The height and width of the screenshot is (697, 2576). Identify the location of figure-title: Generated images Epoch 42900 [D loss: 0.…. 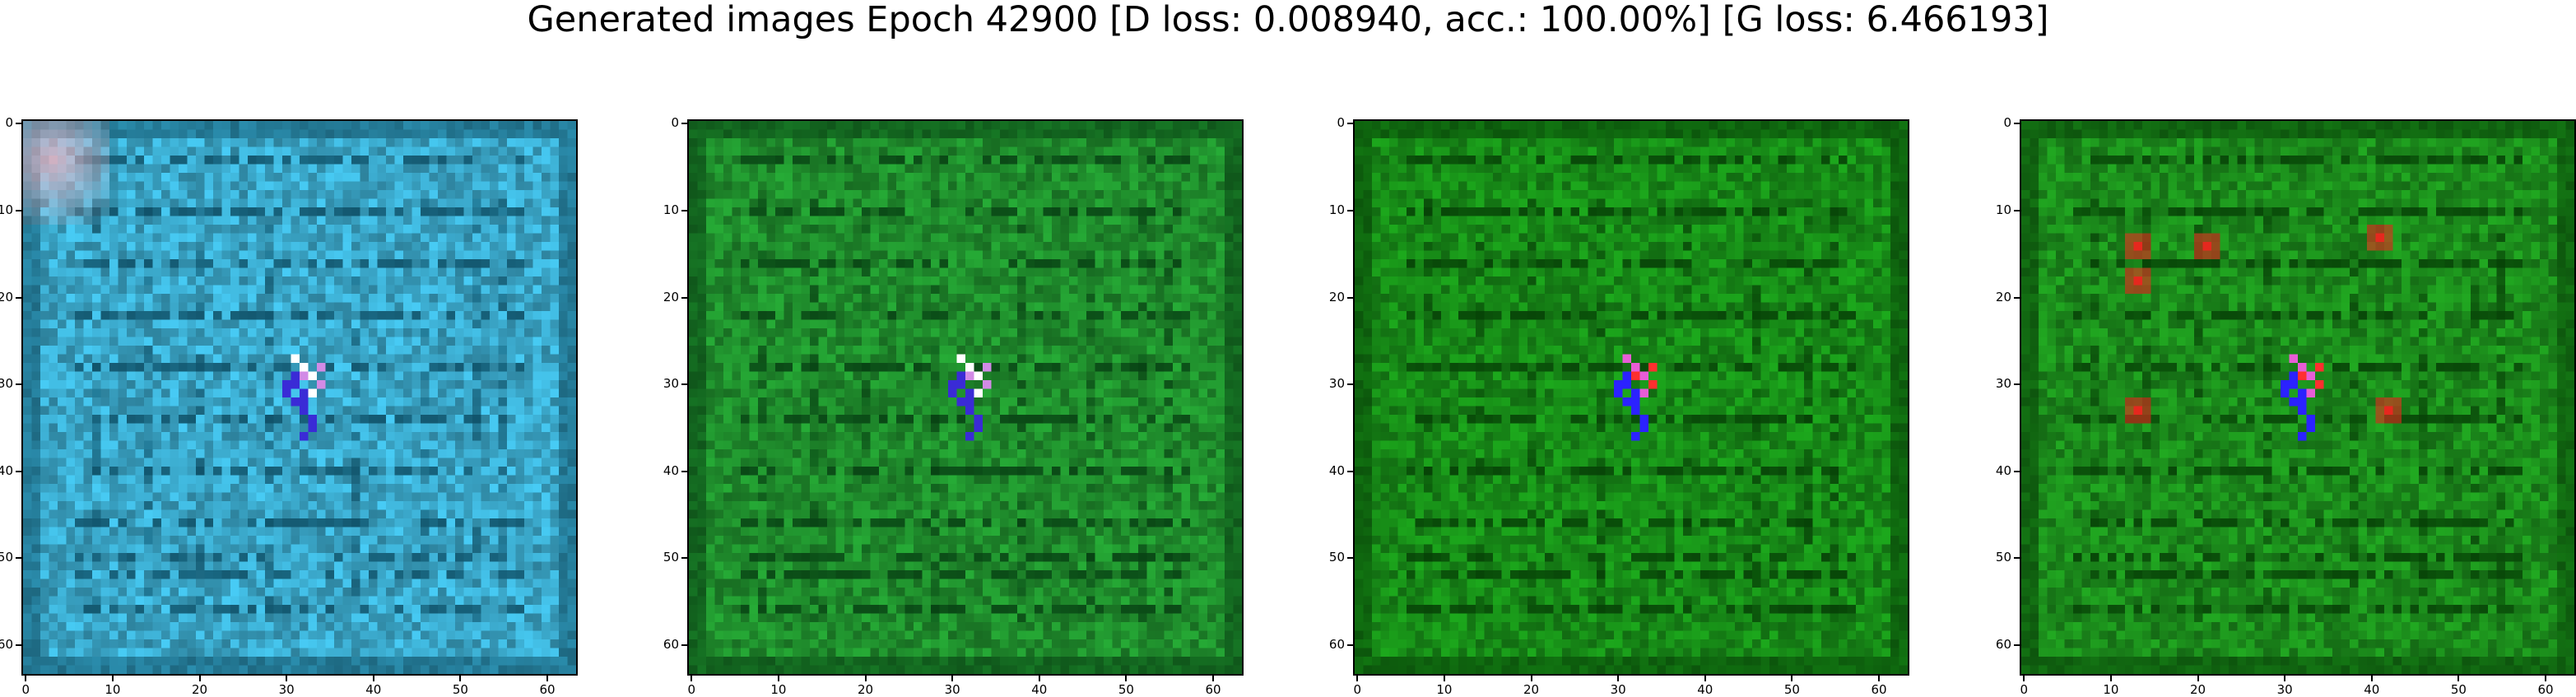
(1288, 20).